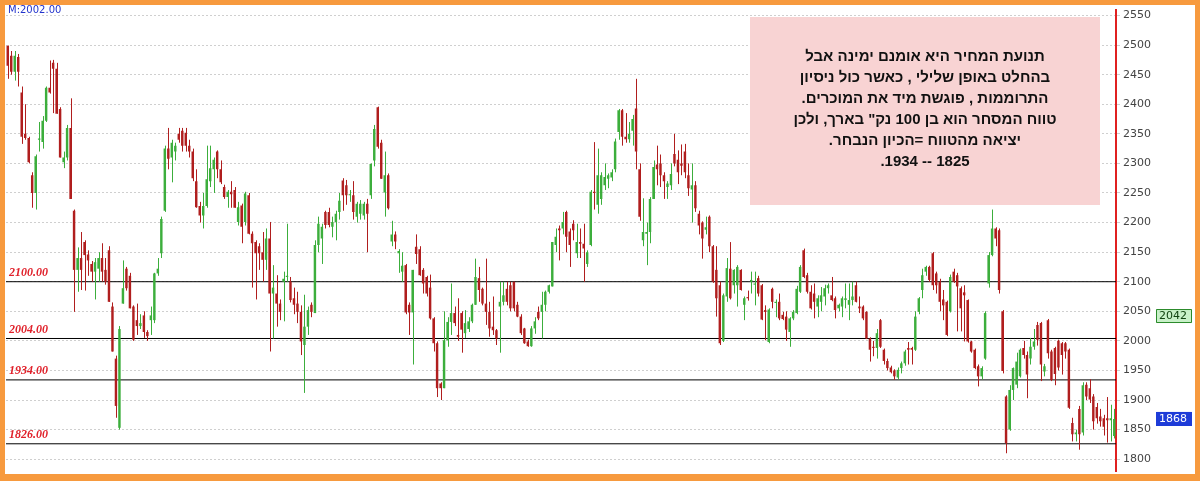 This screenshot has height=481, width=1200. Describe the element at coordinates (35, 9) in the screenshot. I see `annotation: M:2002.00` at that location.